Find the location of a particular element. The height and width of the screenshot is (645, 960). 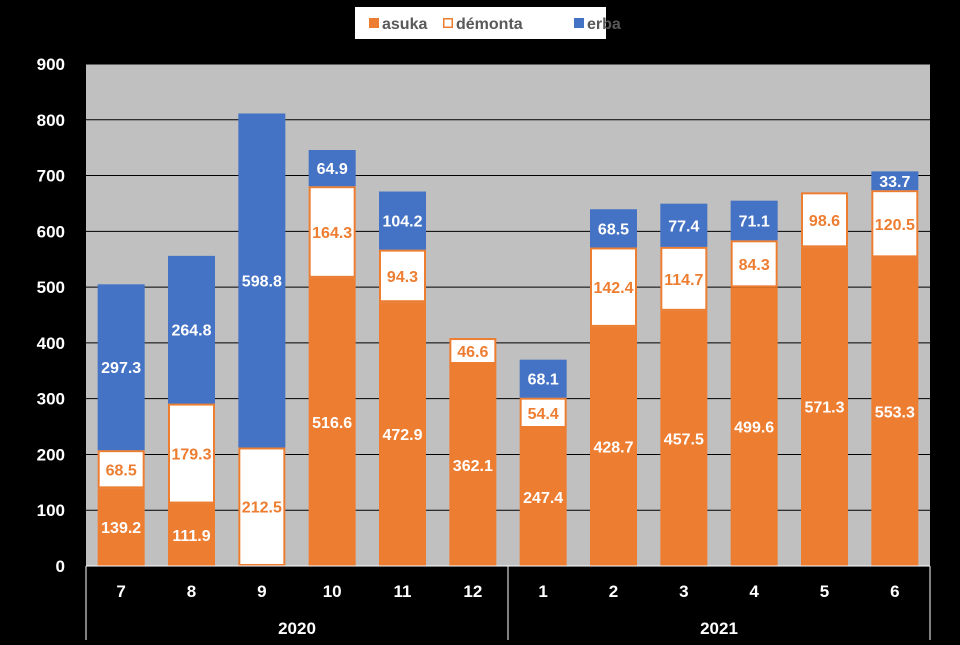

x-tick-label: 7 is located at coordinates (120, 591).